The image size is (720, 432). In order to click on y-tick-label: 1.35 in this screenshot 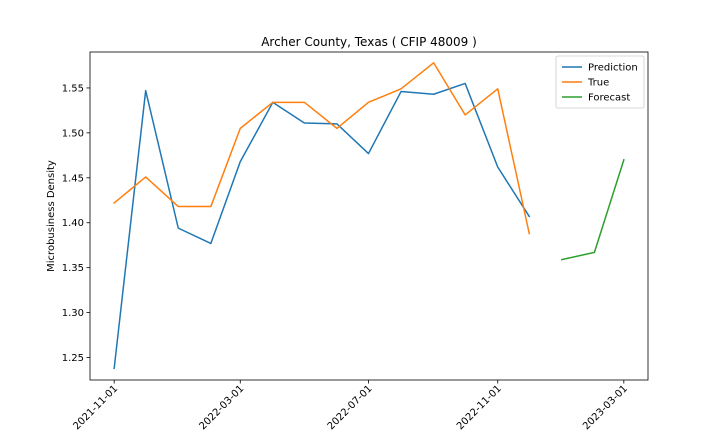, I will do `click(73, 268)`.